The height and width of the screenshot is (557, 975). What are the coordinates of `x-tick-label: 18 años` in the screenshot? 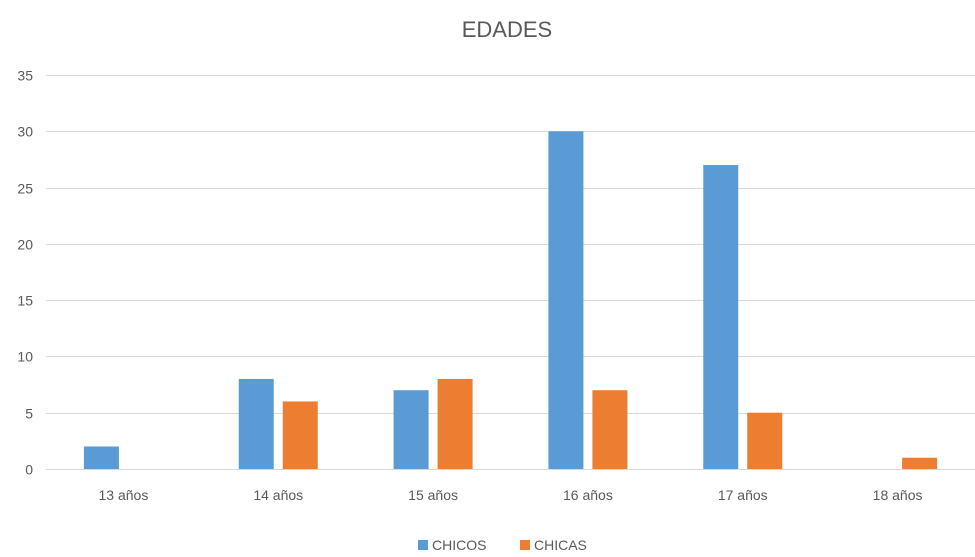 It's located at (898, 495).